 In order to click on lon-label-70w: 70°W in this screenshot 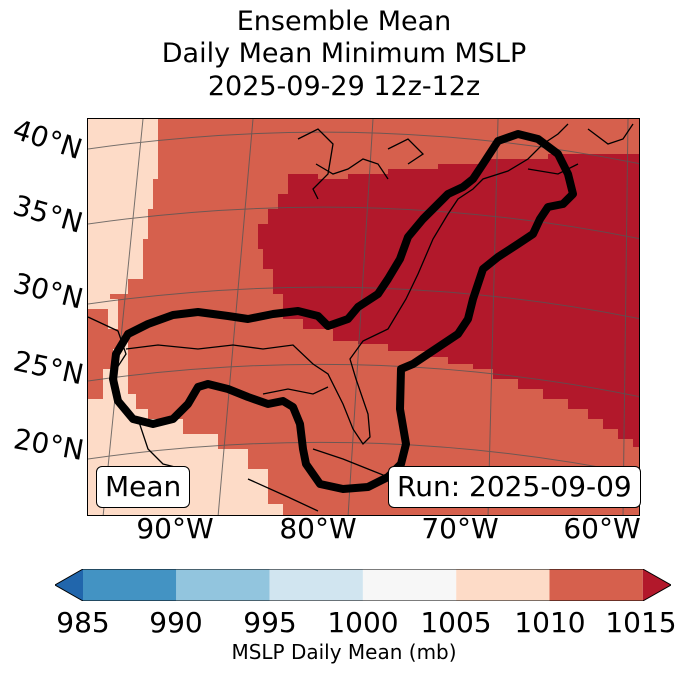, I will do `click(460, 528)`.